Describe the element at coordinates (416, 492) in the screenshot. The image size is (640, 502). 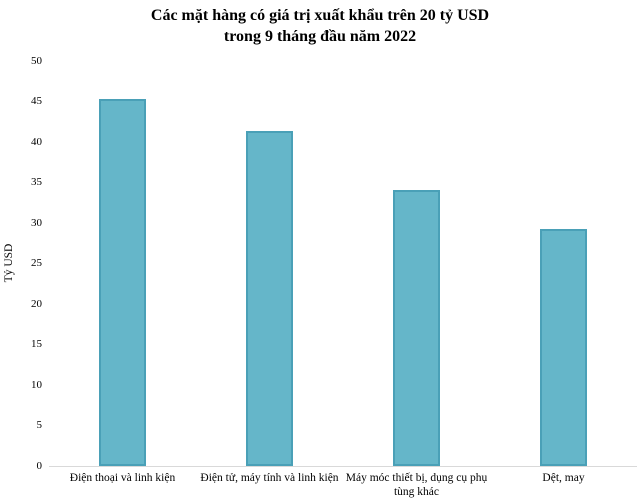
I see `x-axis-label-line: tùng khác` at that location.